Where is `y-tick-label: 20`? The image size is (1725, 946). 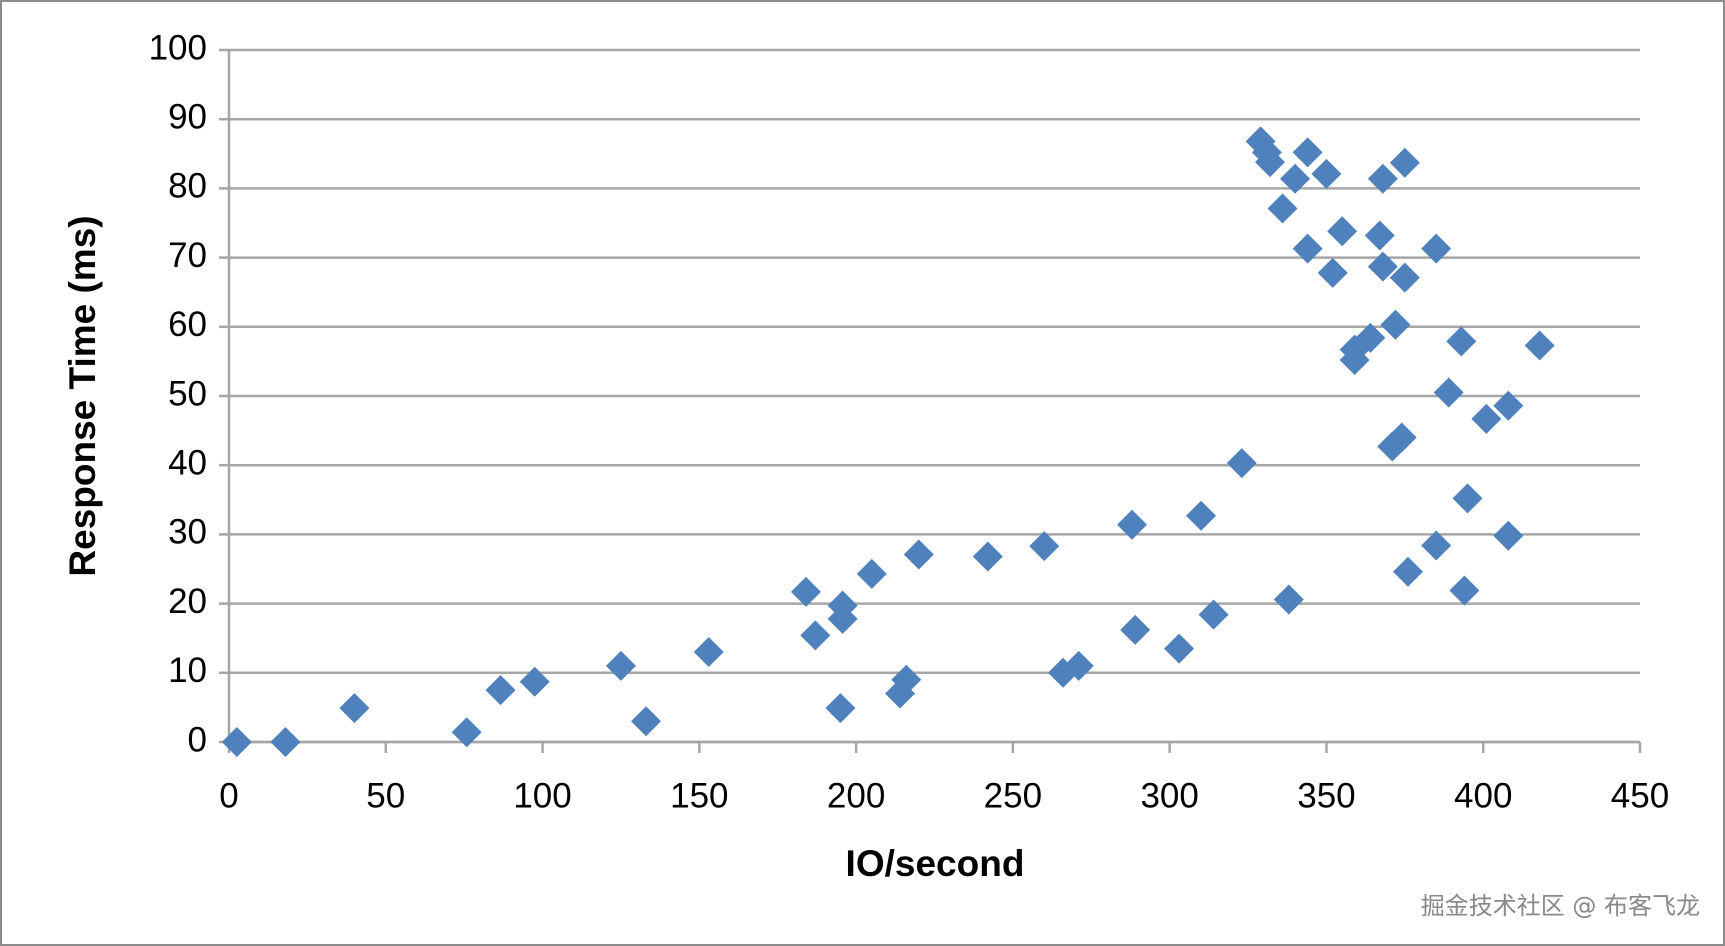
y-tick-label: 20 is located at coordinates (187, 601).